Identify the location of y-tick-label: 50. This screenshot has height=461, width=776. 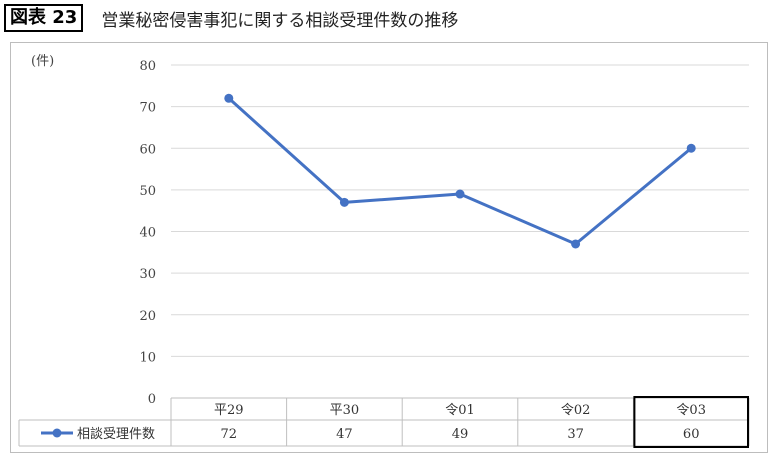
(147, 191).